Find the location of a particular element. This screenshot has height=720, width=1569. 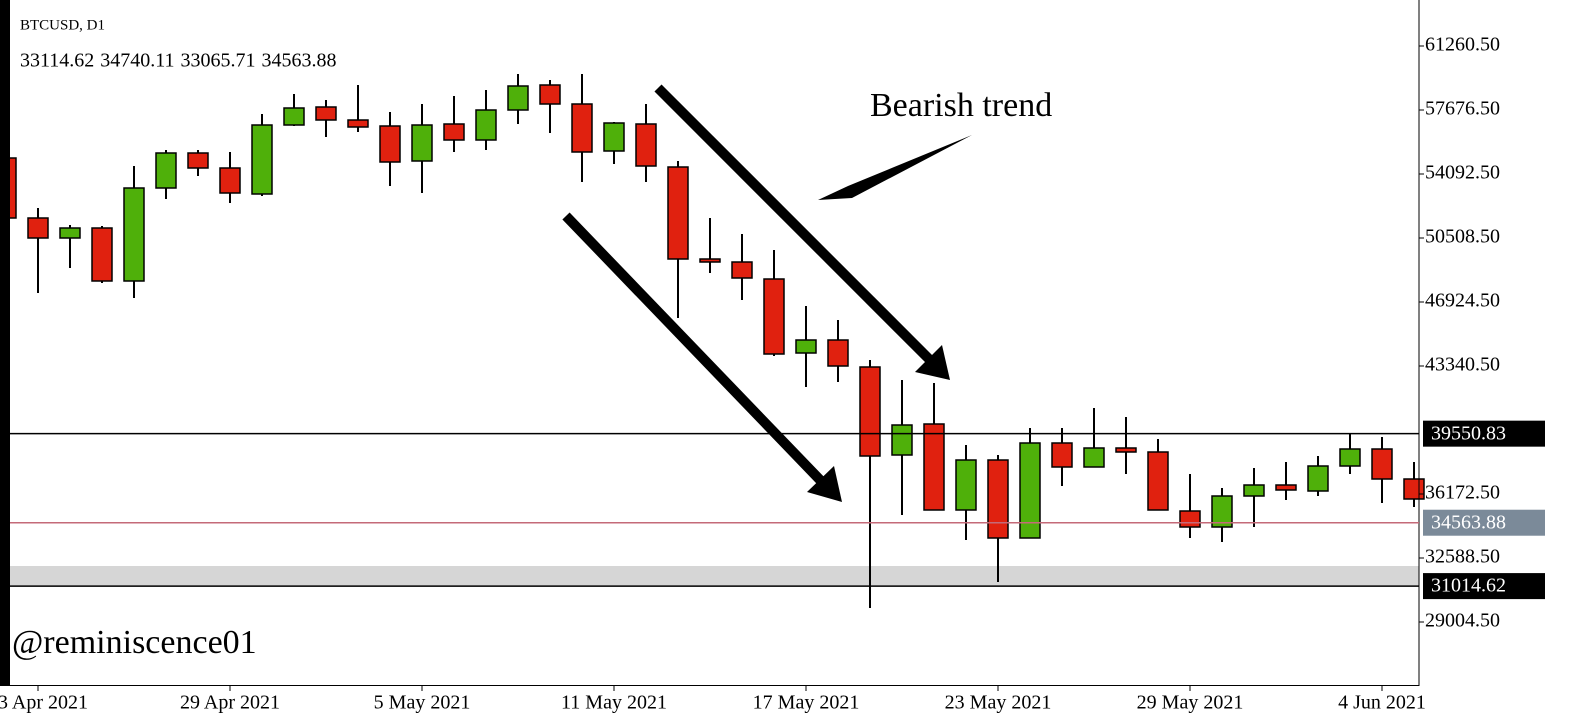

support-zone is located at coordinates (714, 576).